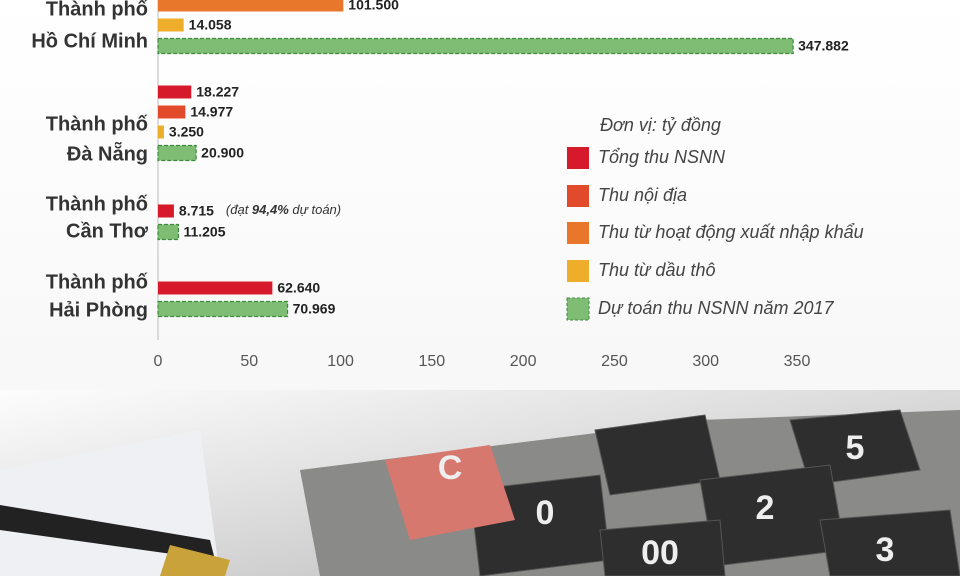 This screenshot has height=581, width=960. What do you see at coordinates (107, 231) in the screenshot?
I see `category-label: Cần Thơ` at bounding box center [107, 231].